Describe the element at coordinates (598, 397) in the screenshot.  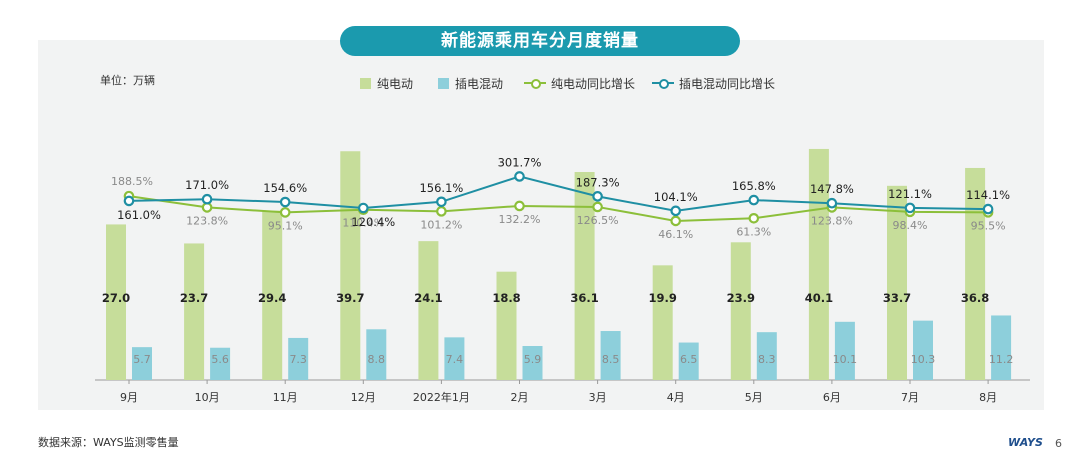
I see `x-tick-label: 3月` at that location.